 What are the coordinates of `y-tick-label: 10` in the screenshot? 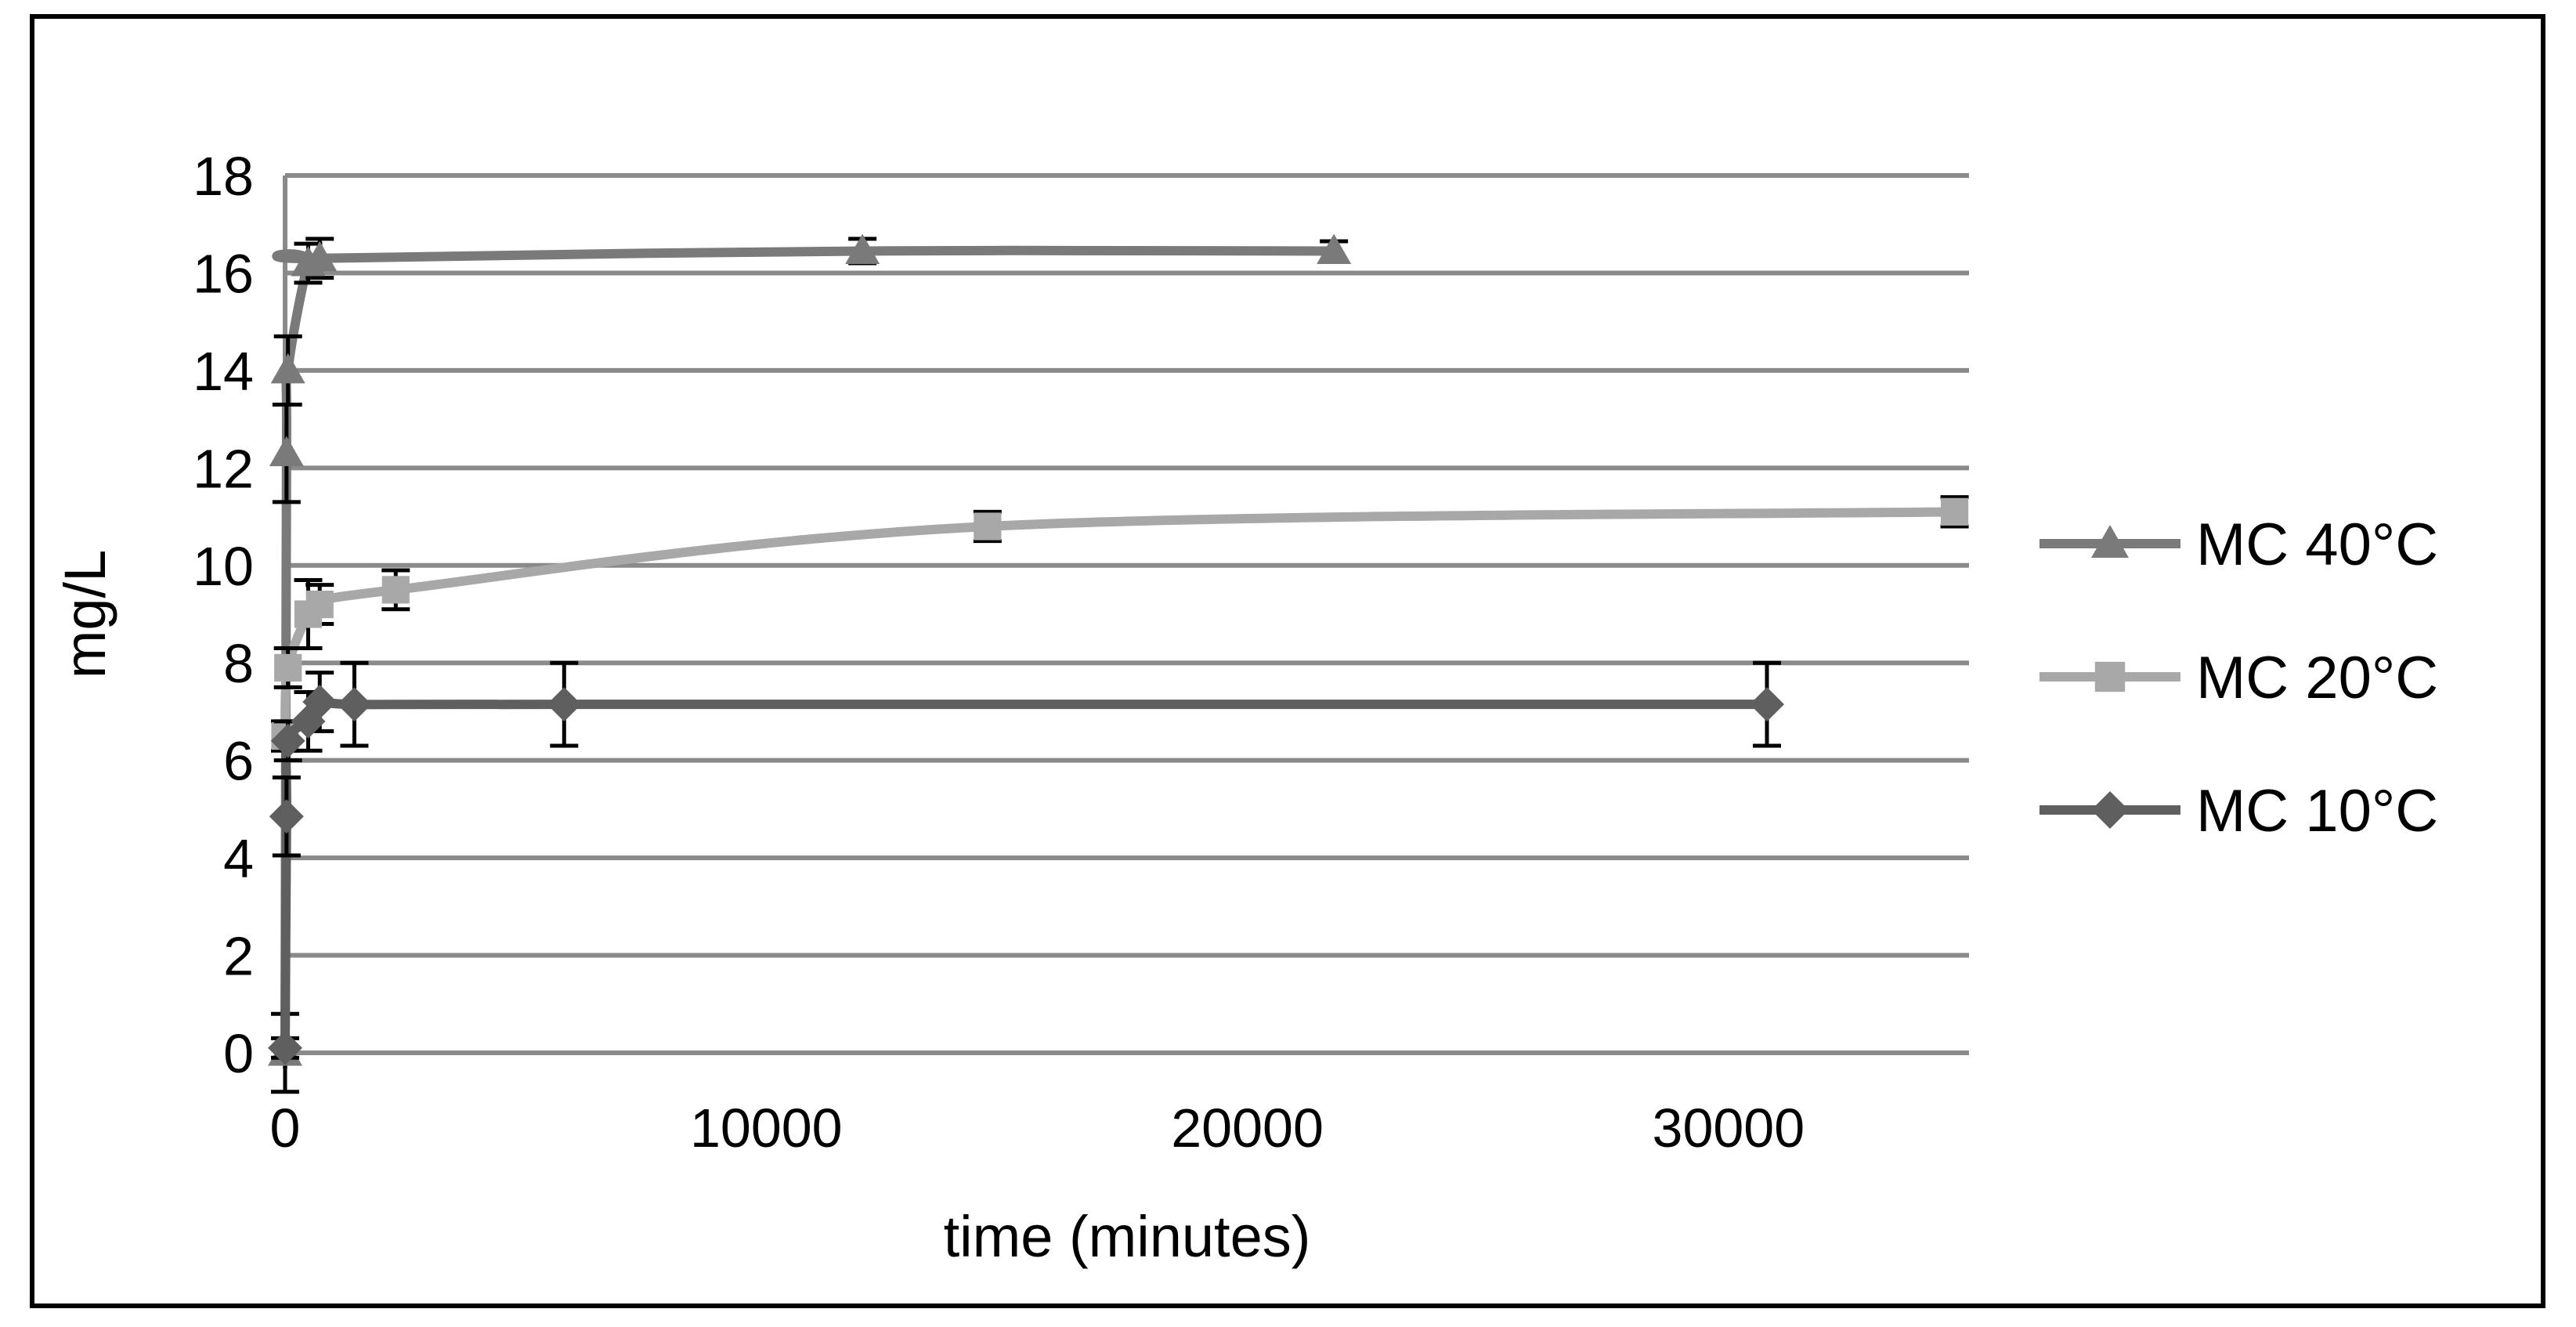 It's located at (223, 566).